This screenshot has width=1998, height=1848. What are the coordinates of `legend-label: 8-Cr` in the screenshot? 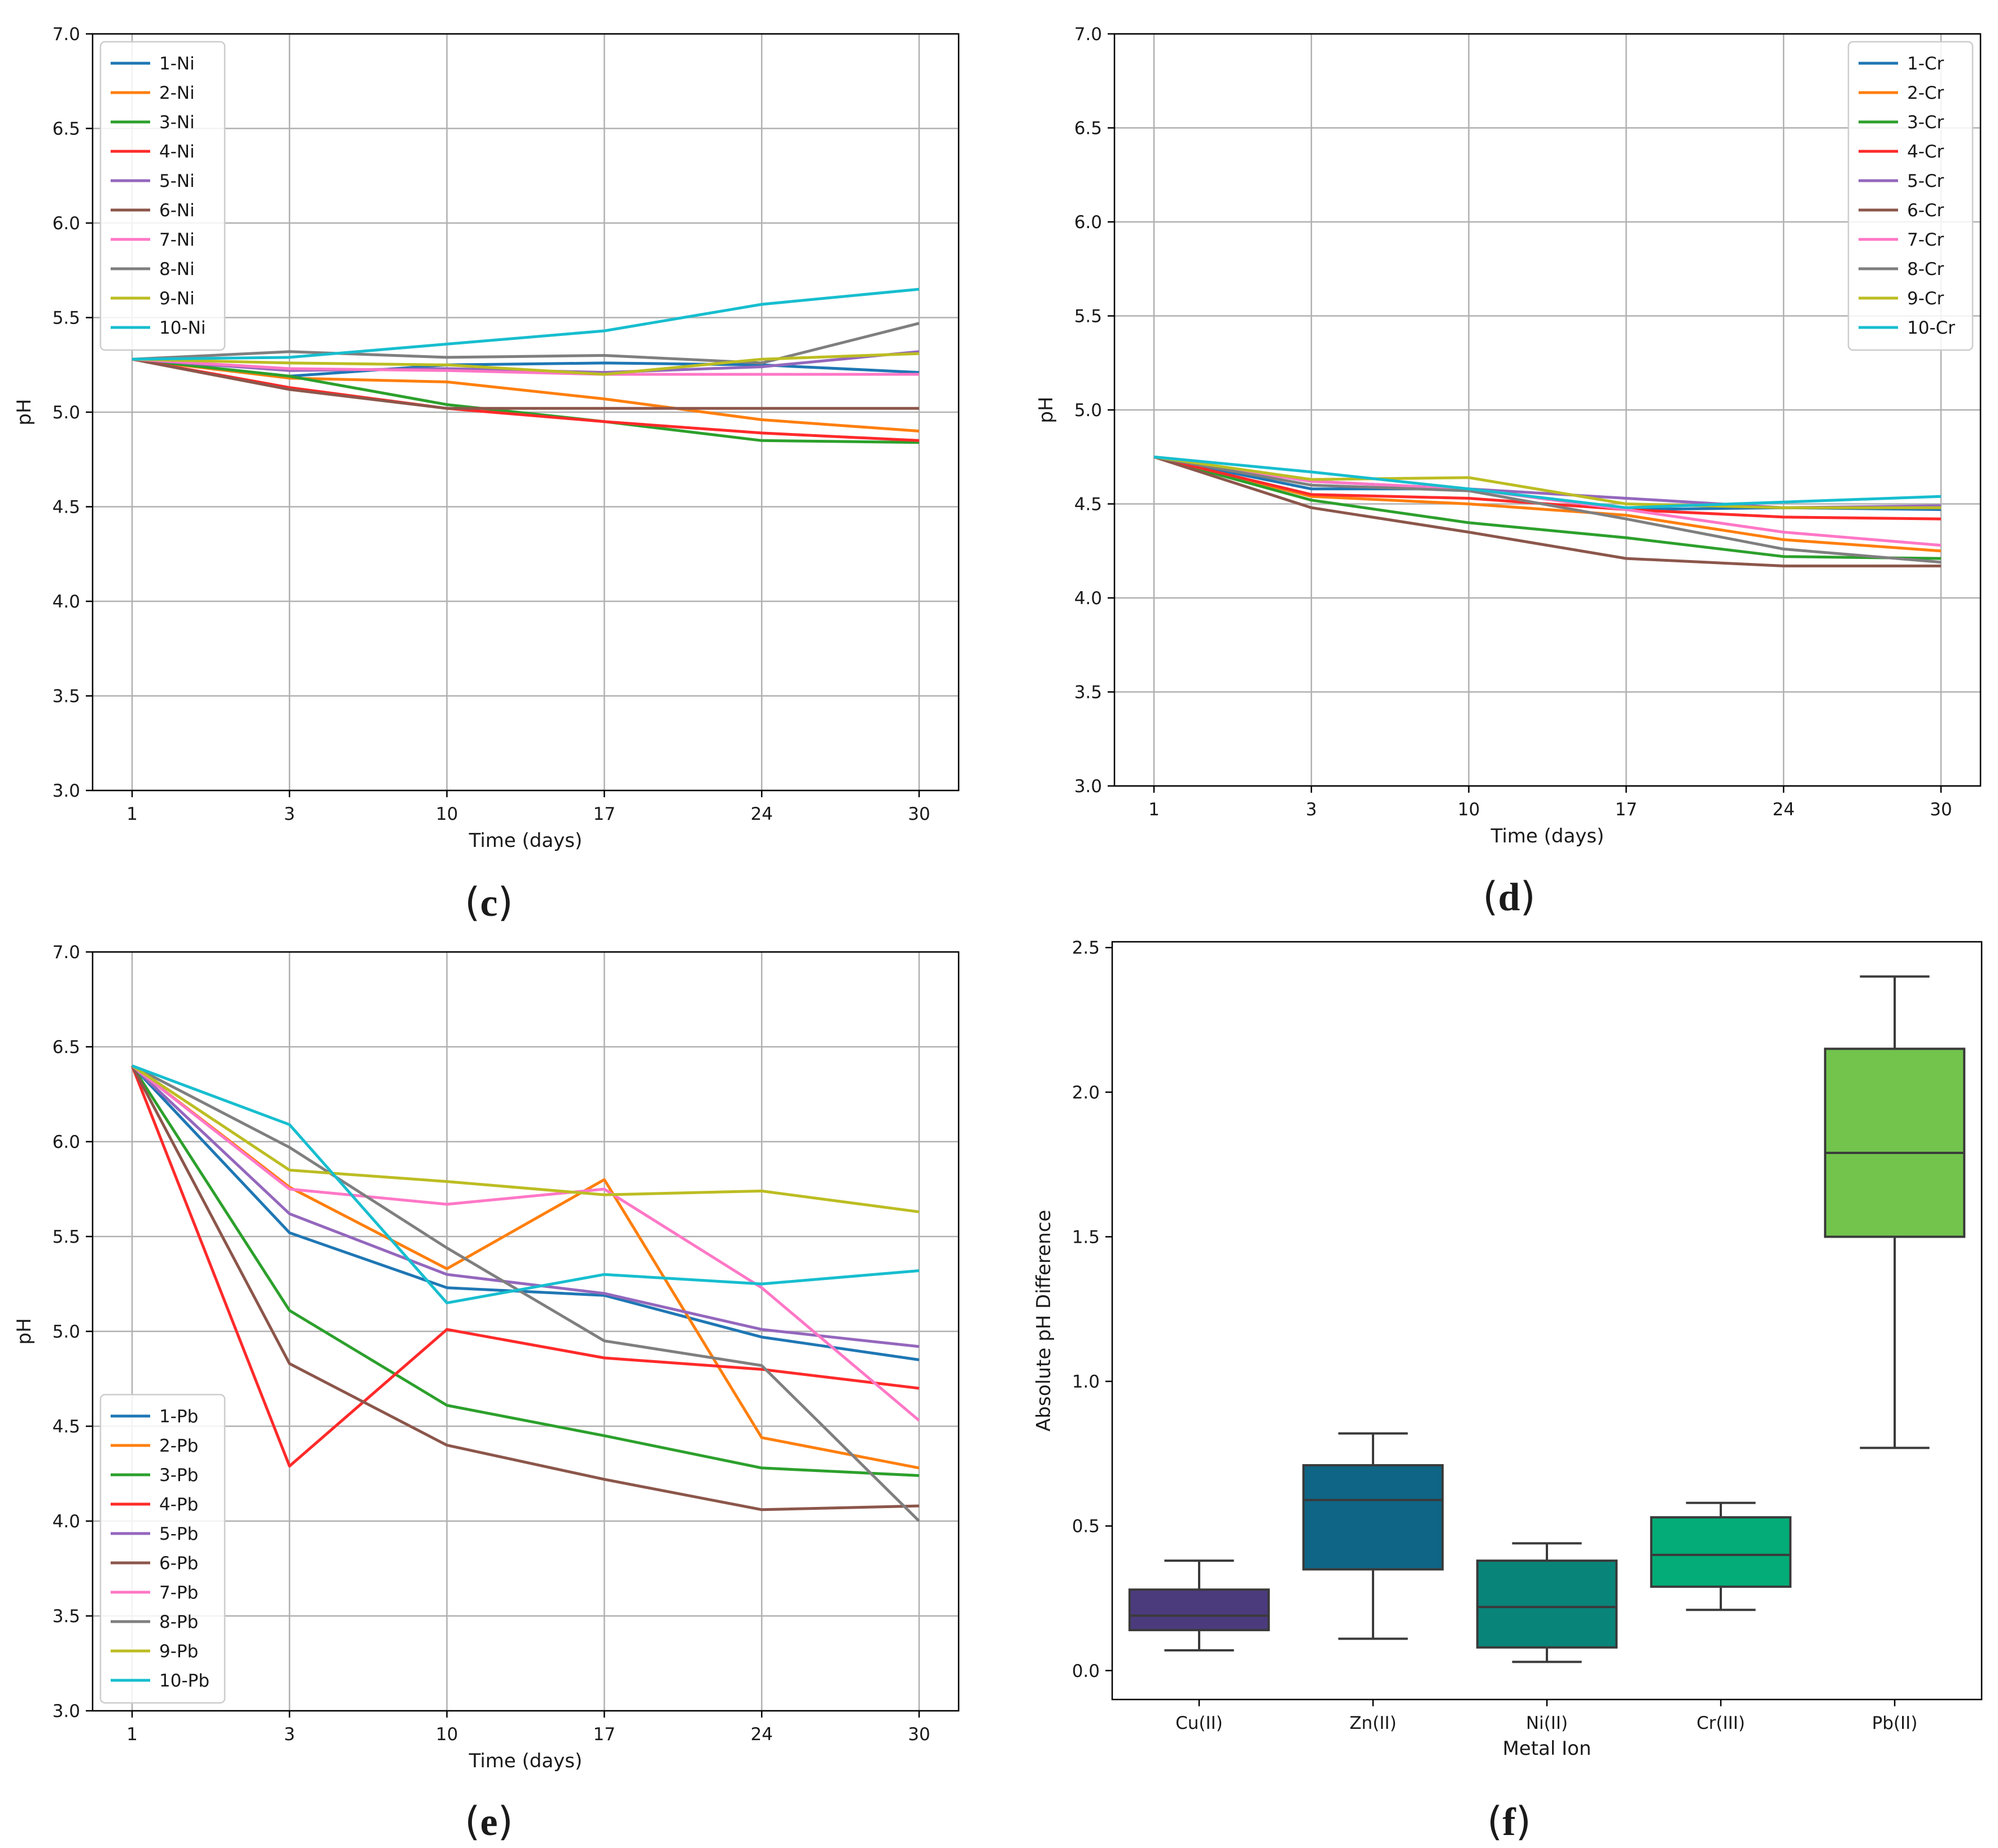 It's located at (1926, 269).